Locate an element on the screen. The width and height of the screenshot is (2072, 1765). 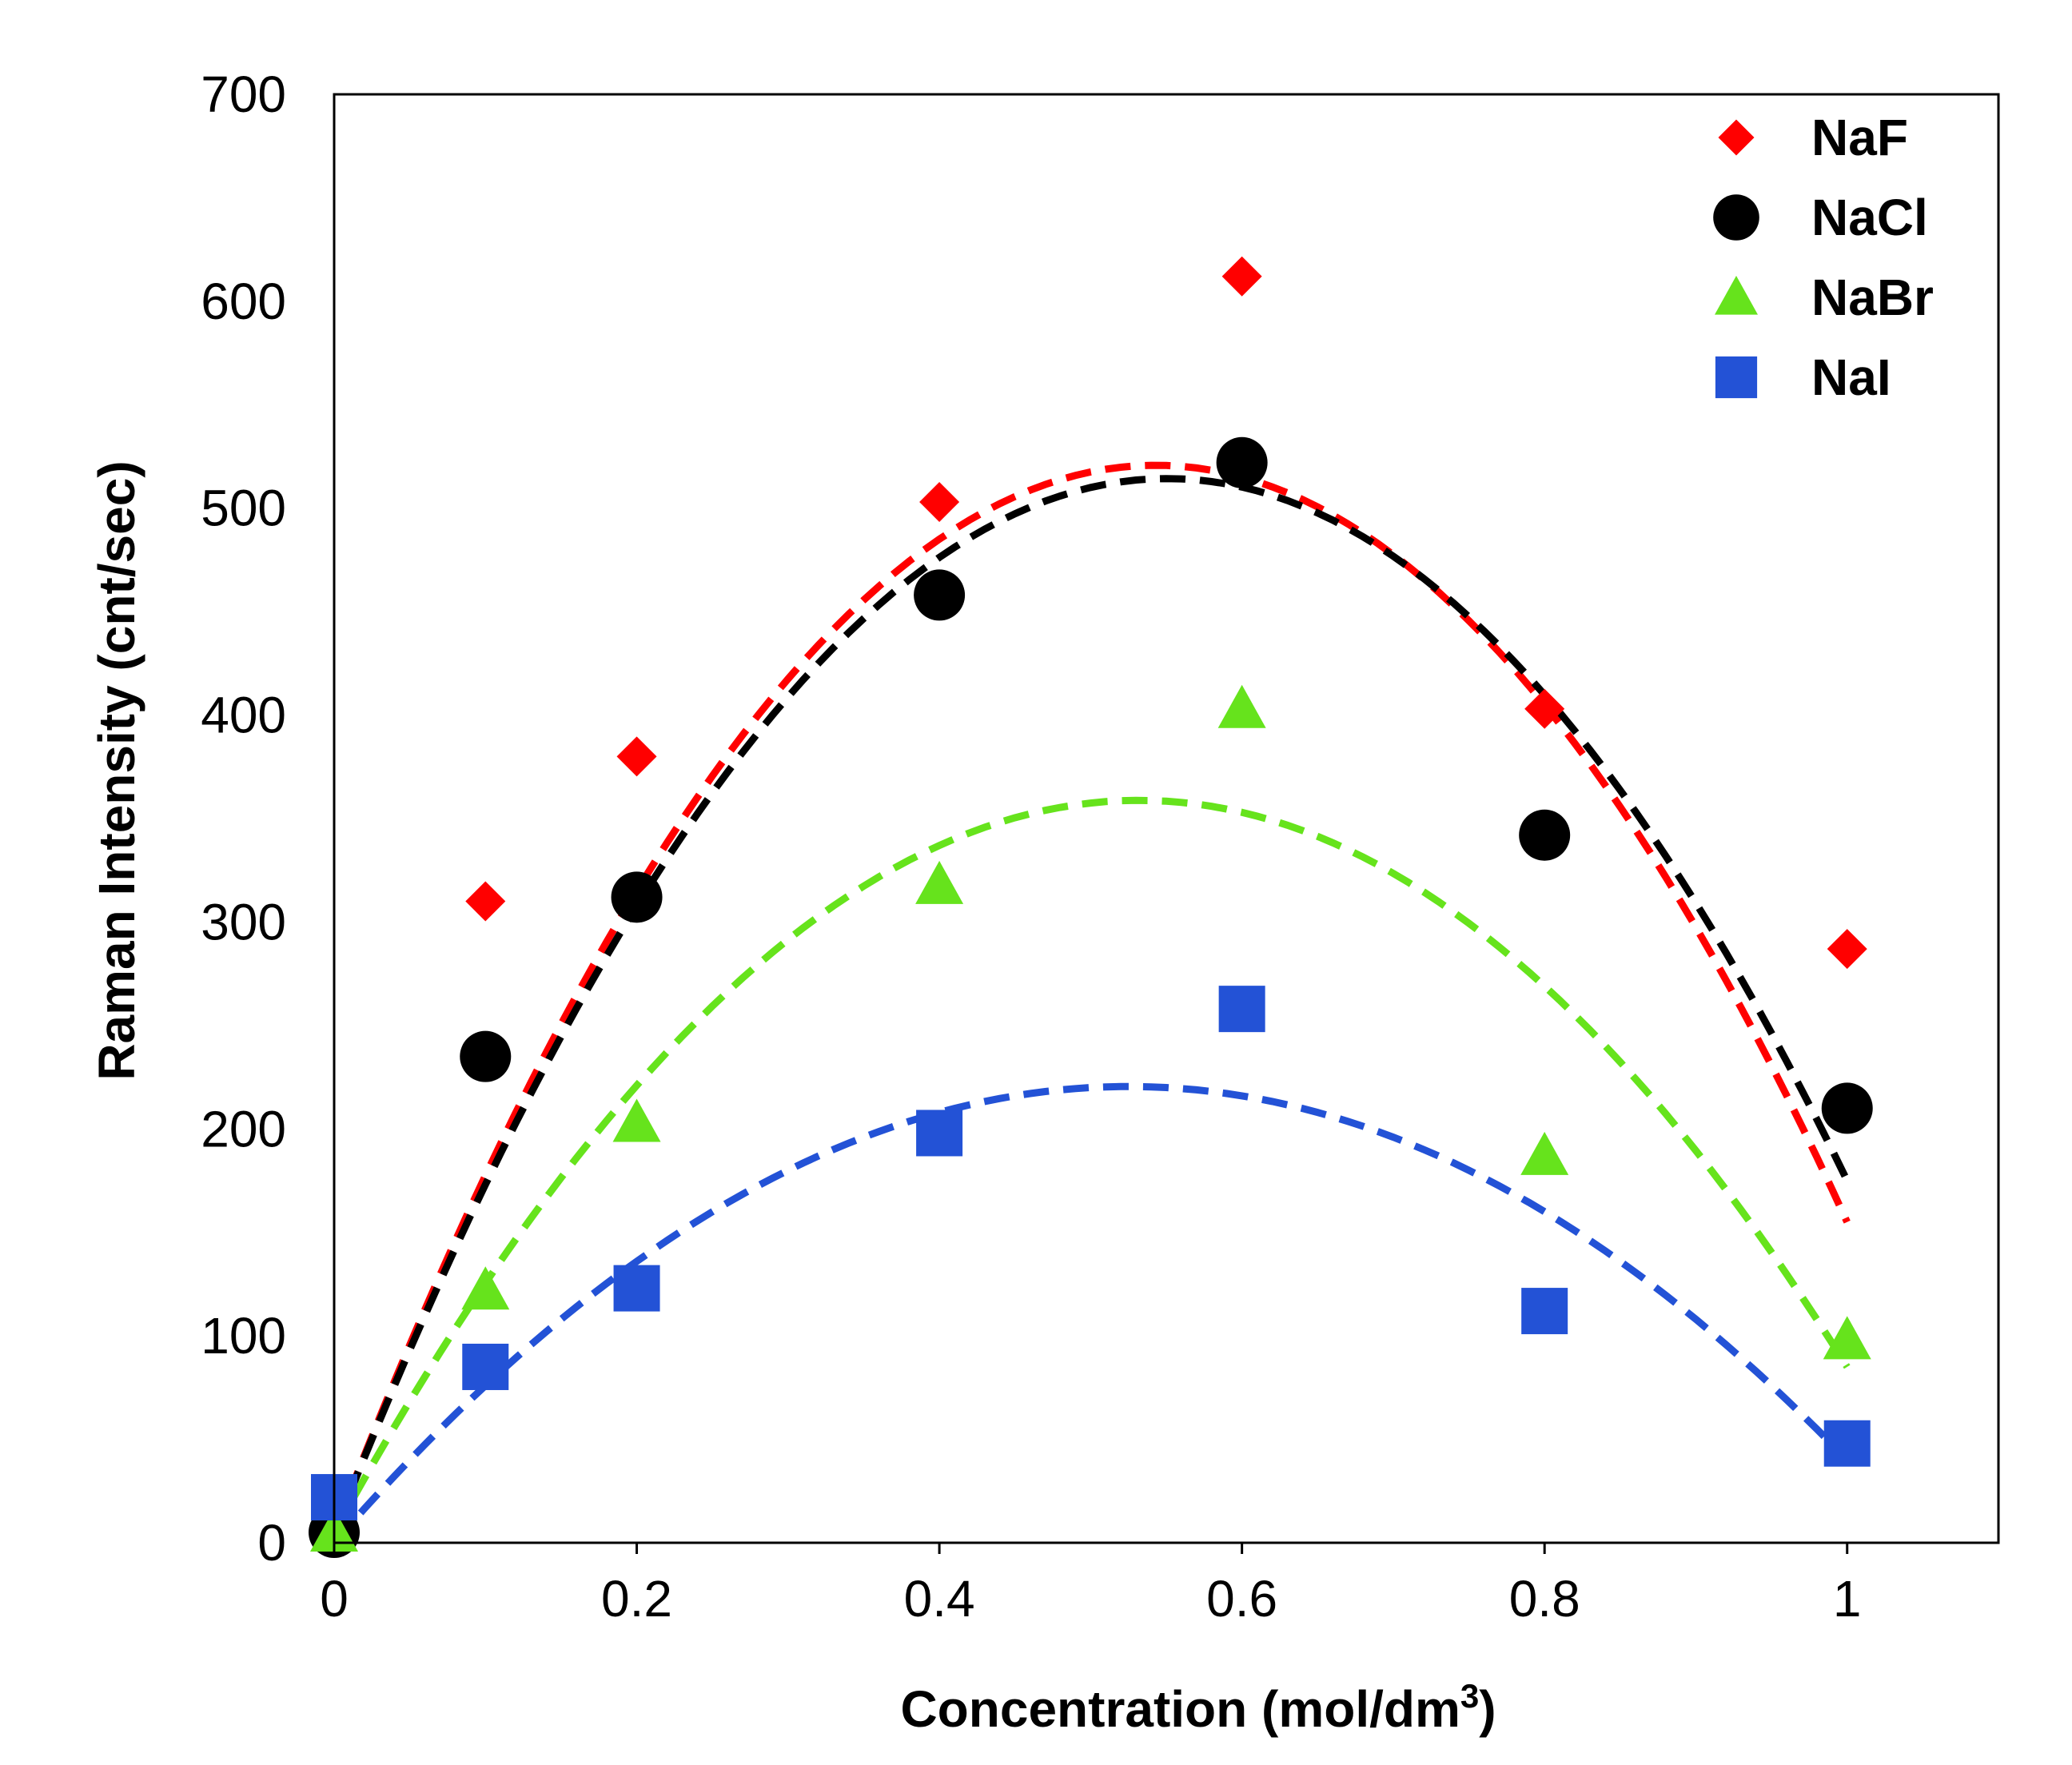
y-tick-label: 300 is located at coordinates (243, 921).